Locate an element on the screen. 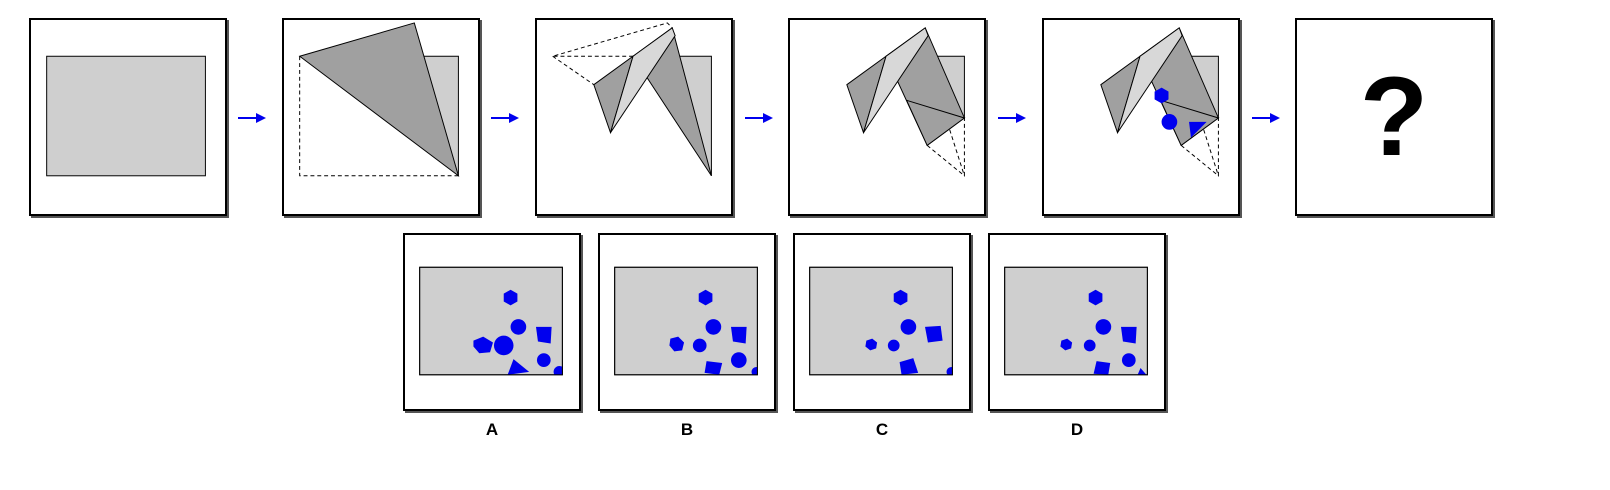 Image resolution: width=1610 pixels, height=490 pixels. step-2-panel is located at coordinates (381, 117).